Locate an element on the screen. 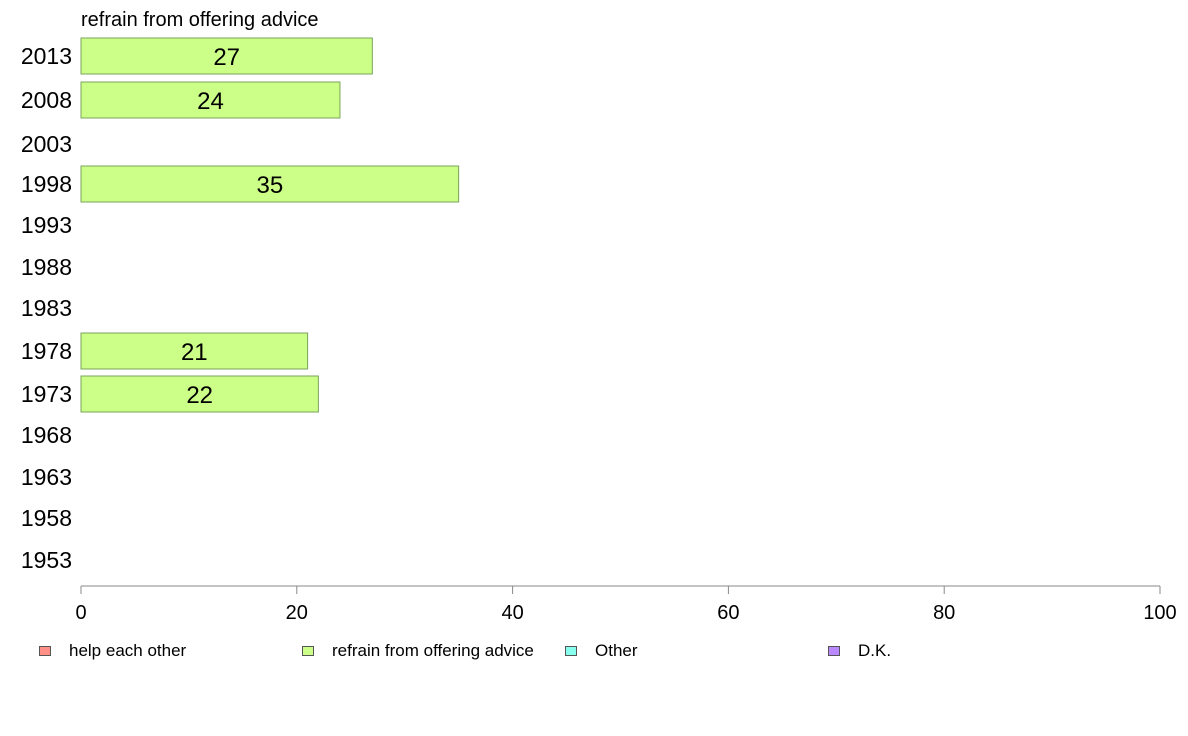 The image size is (1188, 736). y-tick-label-1993: 1993 is located at coordinates (46, 225).